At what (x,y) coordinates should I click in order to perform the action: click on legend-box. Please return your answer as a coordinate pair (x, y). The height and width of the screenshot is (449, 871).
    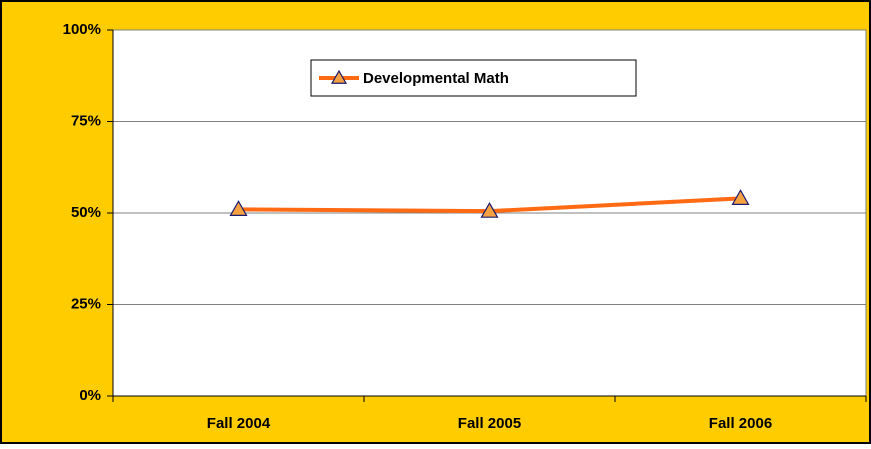
    Looking at the image, I should click on (473, 78).